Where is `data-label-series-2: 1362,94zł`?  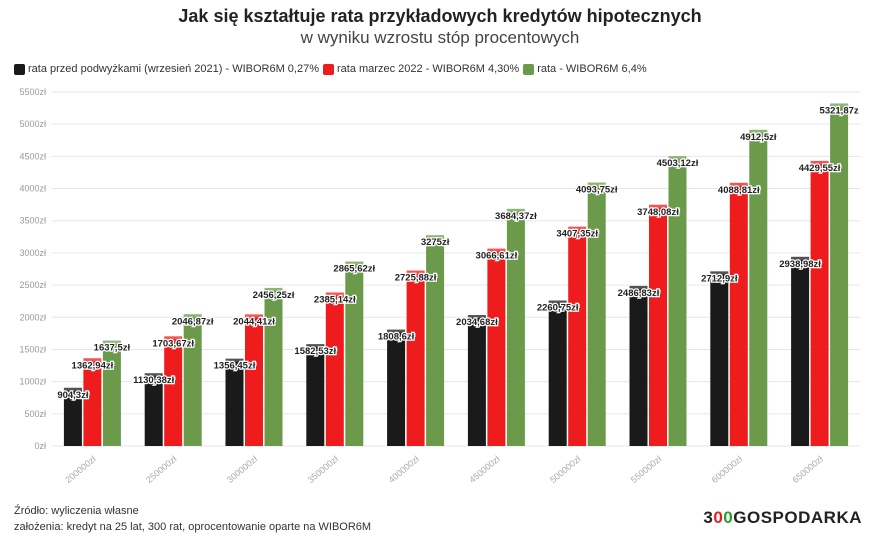 data-label-series-2: 1362,94zł is located at coordinates (93, 365).